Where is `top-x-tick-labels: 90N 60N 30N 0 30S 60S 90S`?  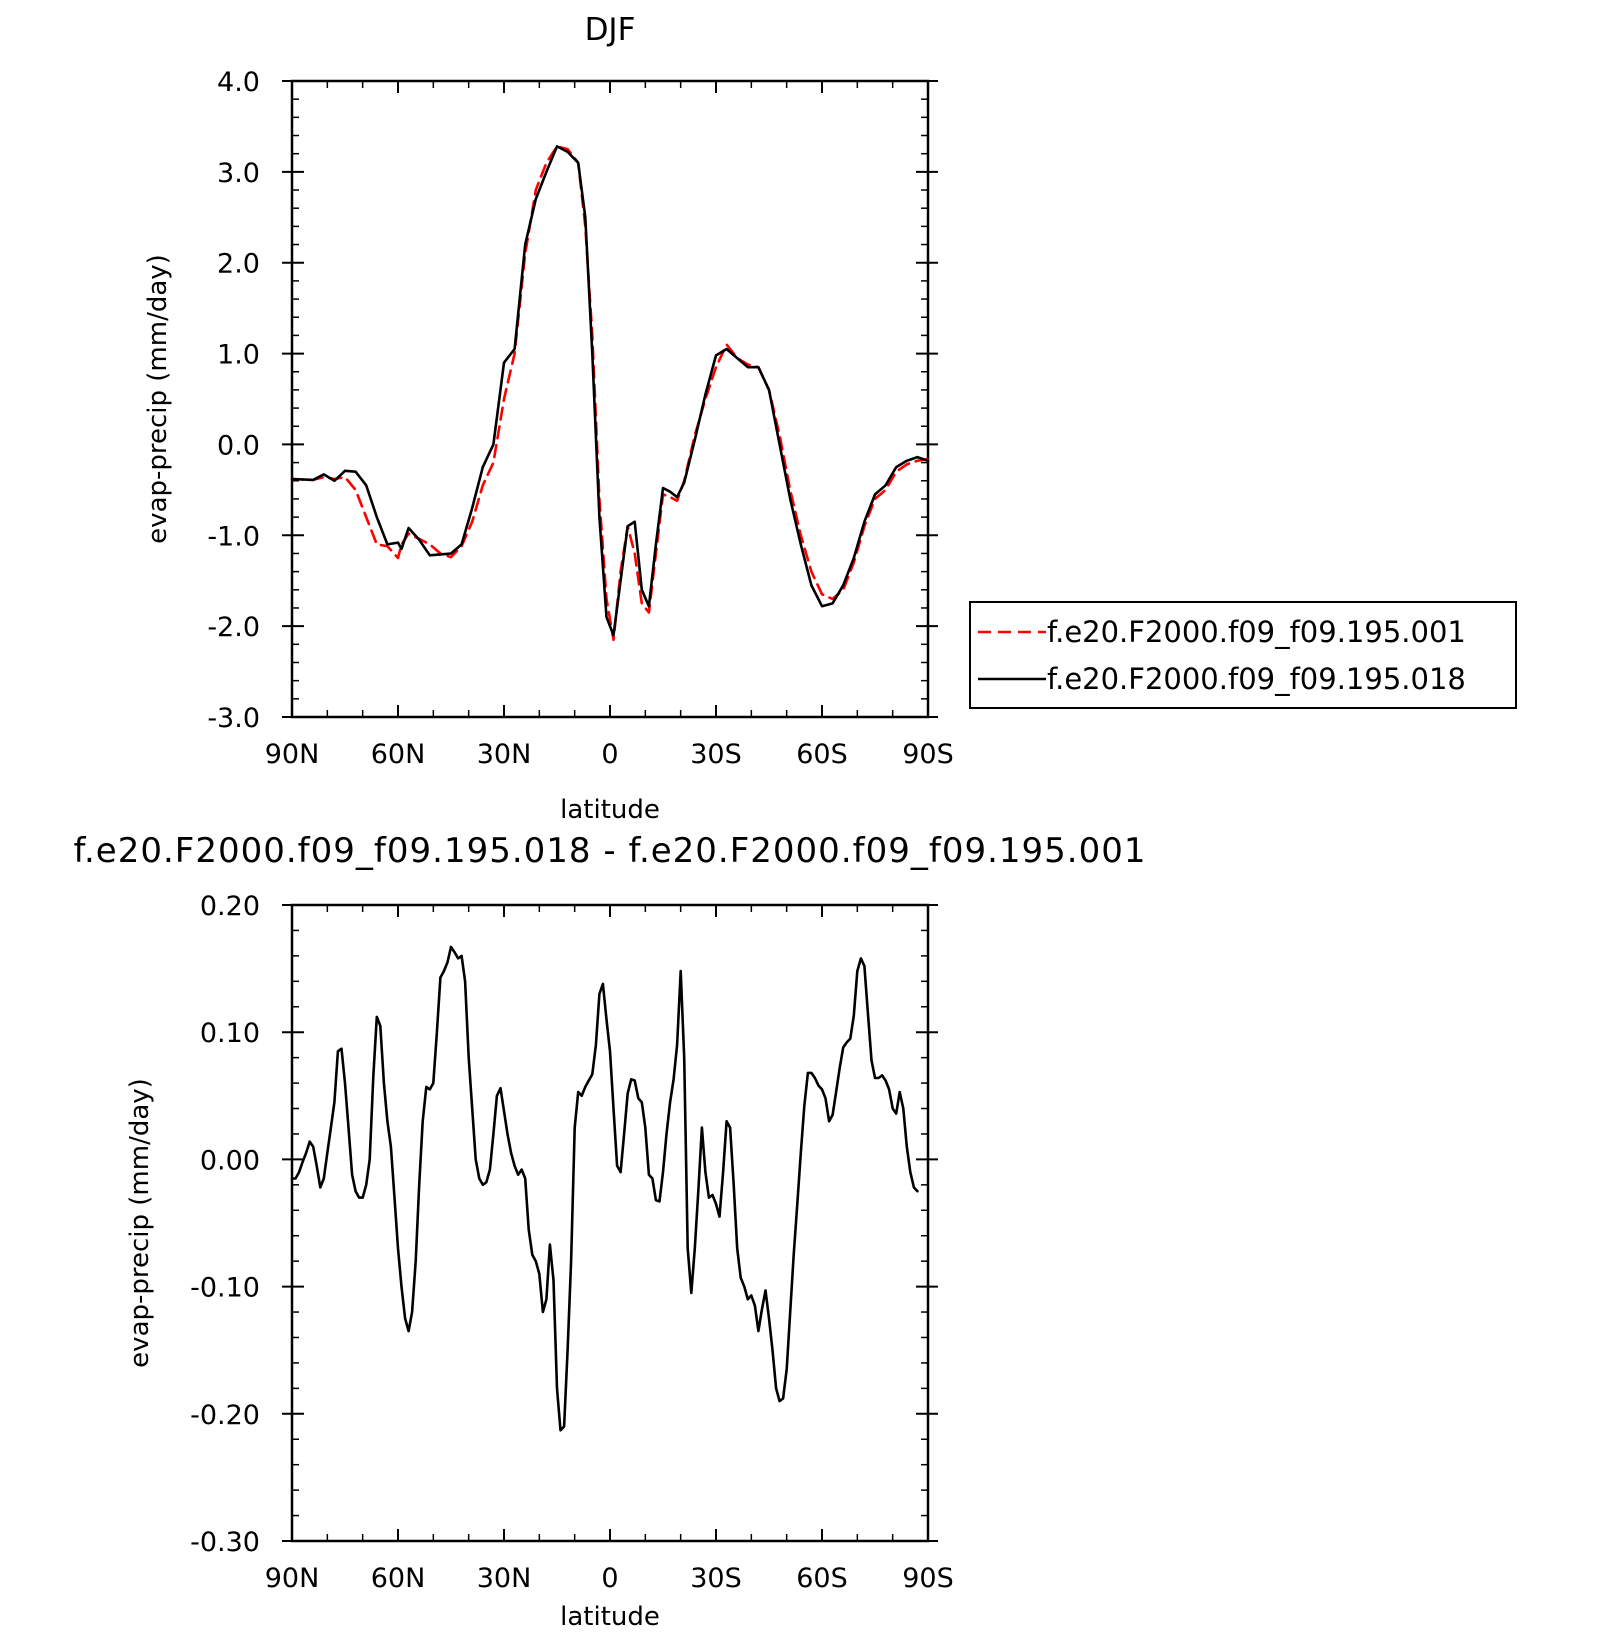
top-x-tick-labels: 90N 60N 30N 0 30S 60S 90S is located at coordinates (609, 754).